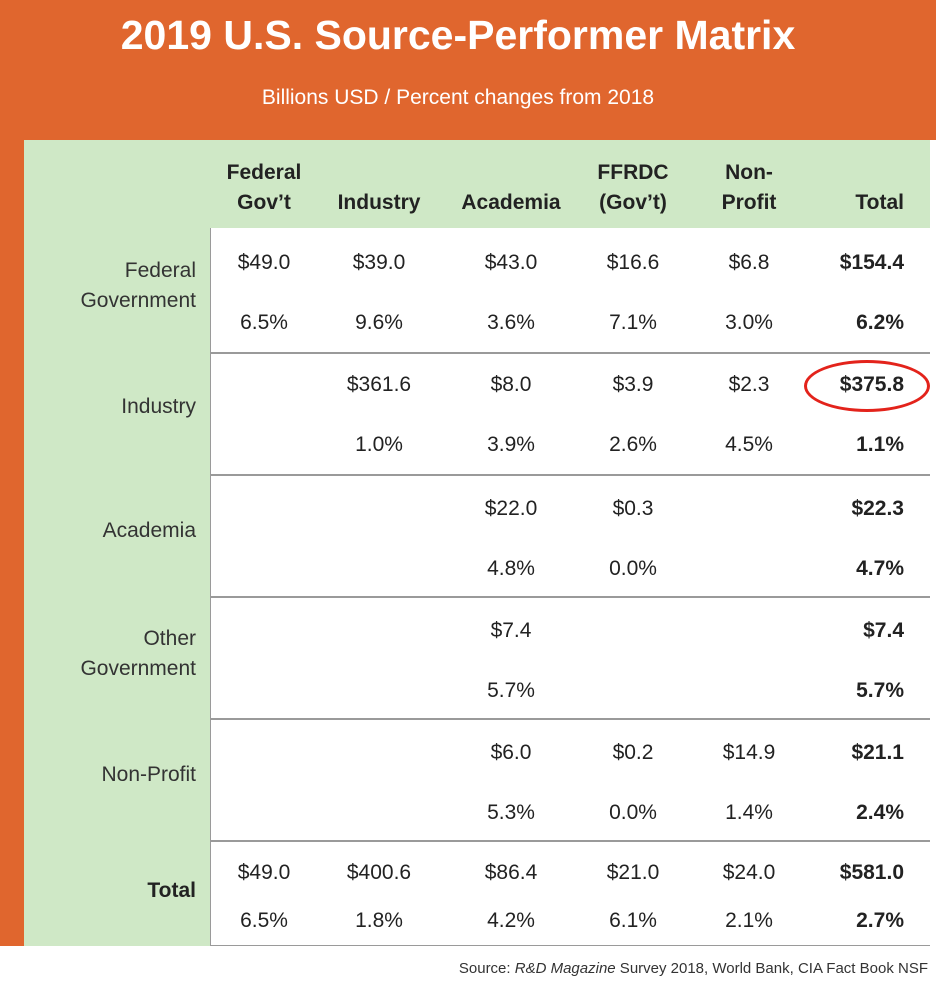 This screenshot has width=936, height=1005. I want to click on table-cell-value: $86.4, so click(511, 872).